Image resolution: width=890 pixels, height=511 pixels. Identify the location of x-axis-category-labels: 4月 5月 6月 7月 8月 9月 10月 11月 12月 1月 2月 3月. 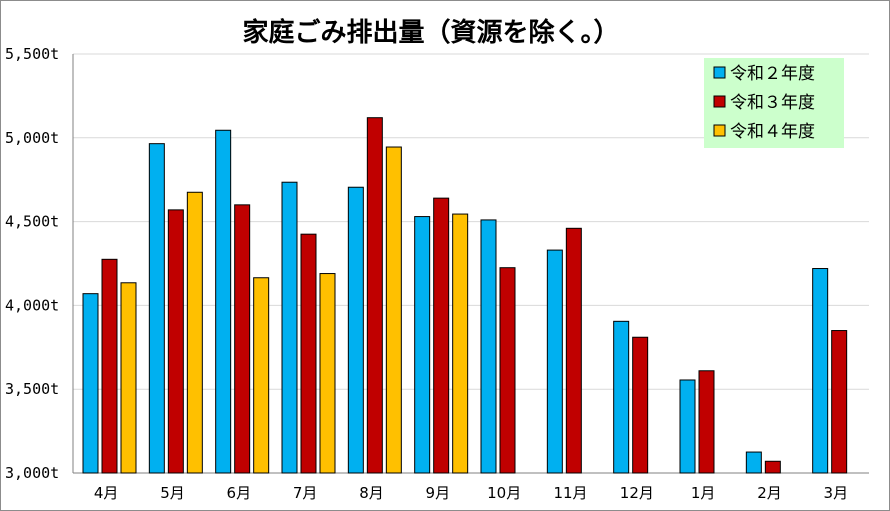
(471, 493).